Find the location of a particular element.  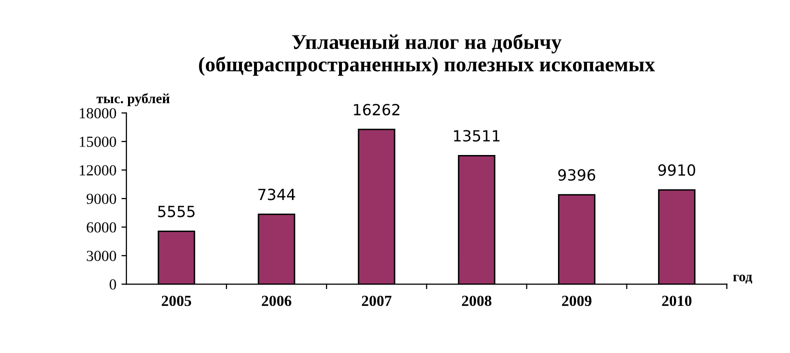

data-label: 9396 is located at coordinates (577, 175).